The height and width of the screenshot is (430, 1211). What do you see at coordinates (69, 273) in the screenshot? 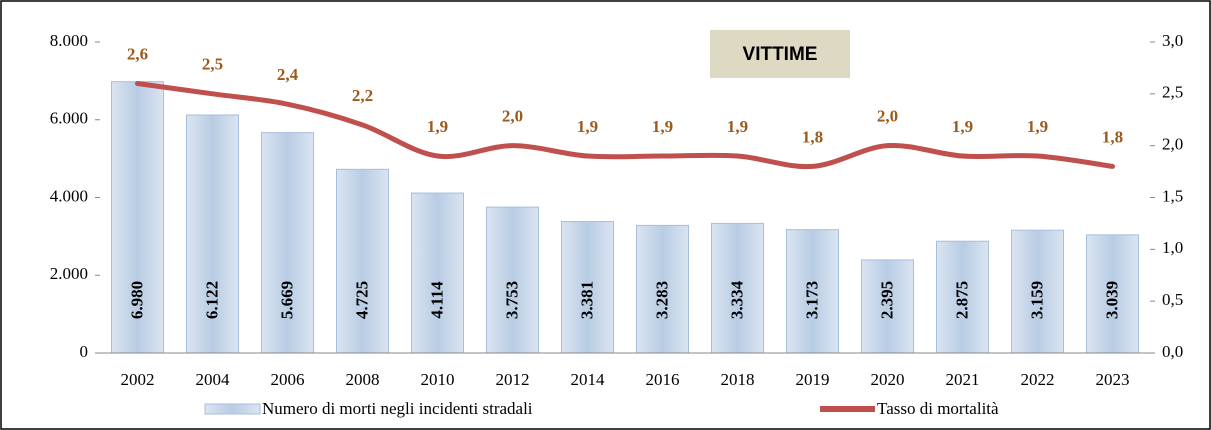
I see `y-tick-label: 2.000` at bounding box center [69, 273].